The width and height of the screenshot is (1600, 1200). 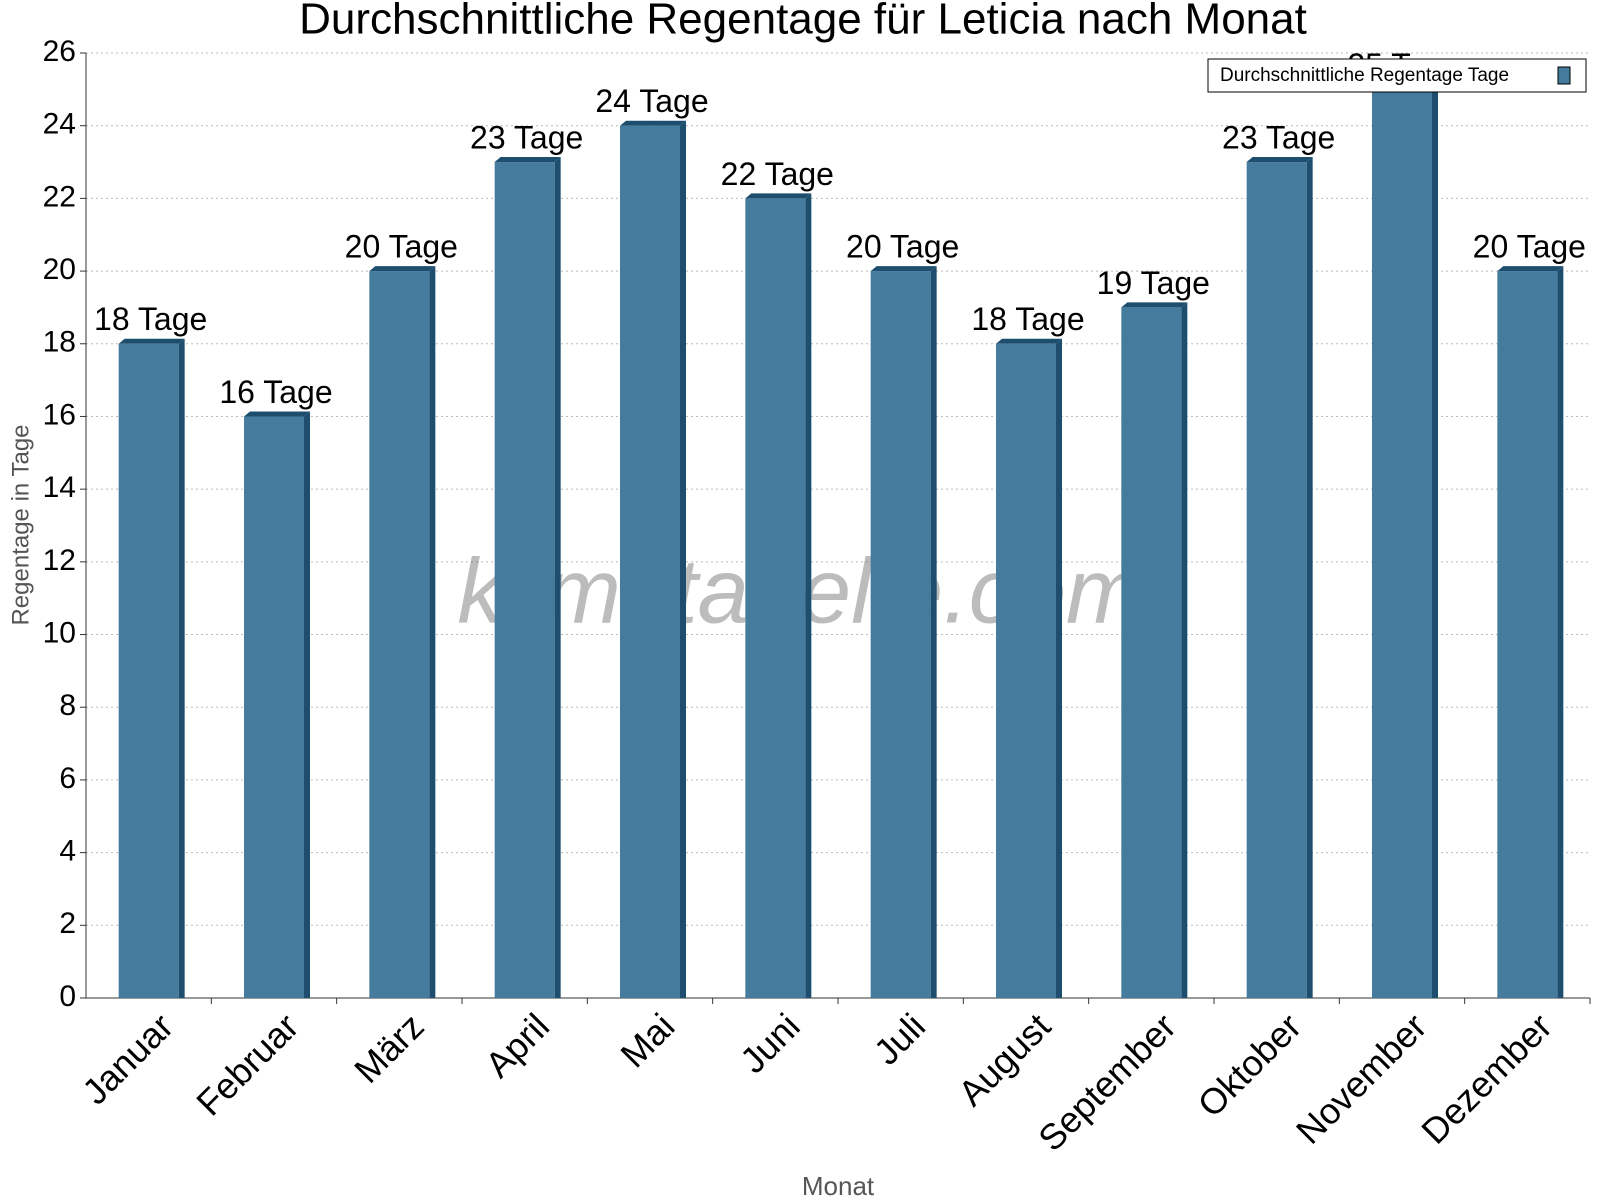 I want to click on legend: Durchschnittliche Regentage Tage, so click(x=1397, y=75).